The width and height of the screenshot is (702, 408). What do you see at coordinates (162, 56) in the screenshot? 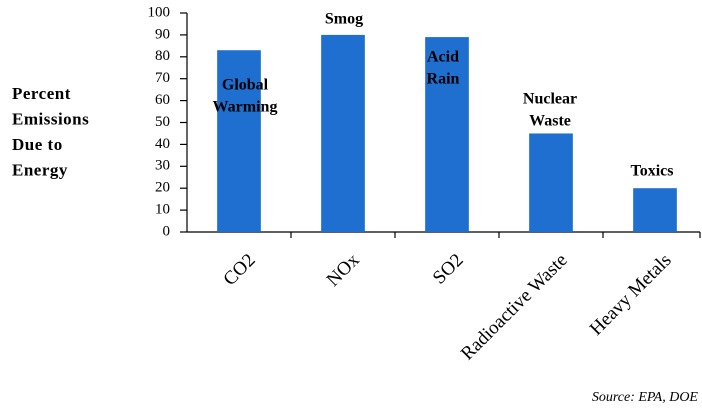
I see `y-tick-label: 80` at bounding box center [162, 56].